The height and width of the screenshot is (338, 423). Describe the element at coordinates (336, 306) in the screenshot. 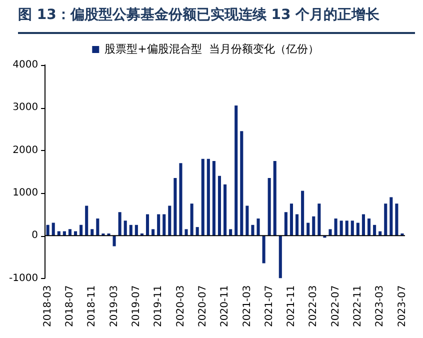

I see `x-tick-label: 2022-07` at that location.